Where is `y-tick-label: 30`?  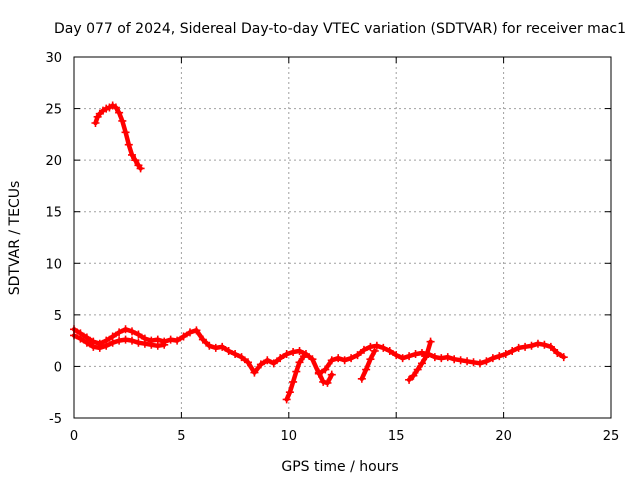
y-tick-label: 30 is located at coordinates (53, 58).